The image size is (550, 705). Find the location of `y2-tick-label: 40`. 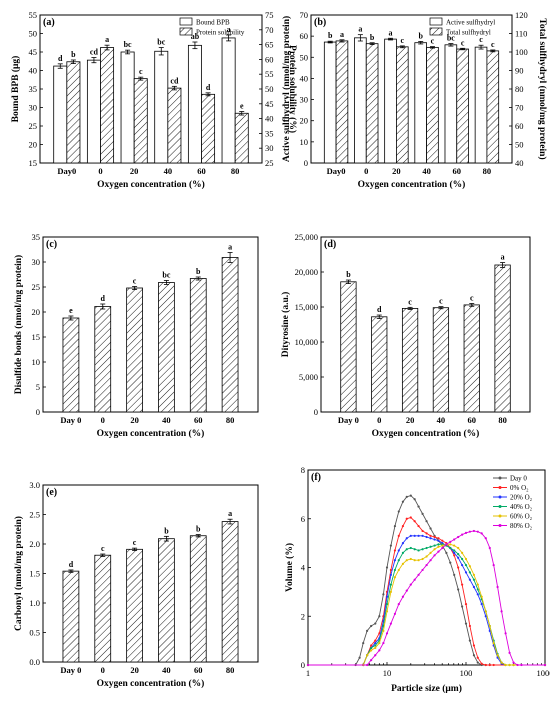

y2-tick-label: 40 is located at coordinates (519, 163).